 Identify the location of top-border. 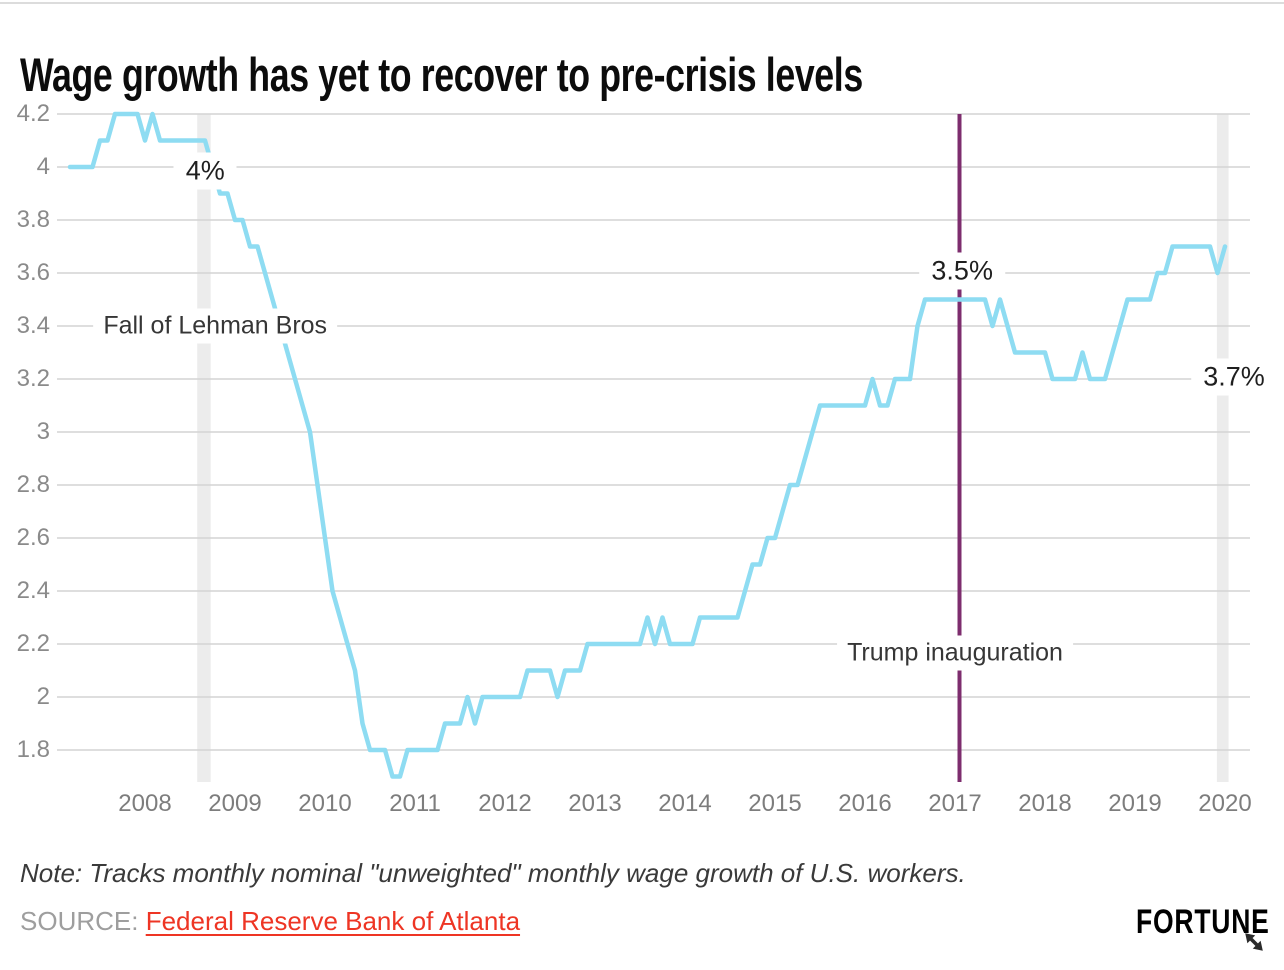
(642, 3).